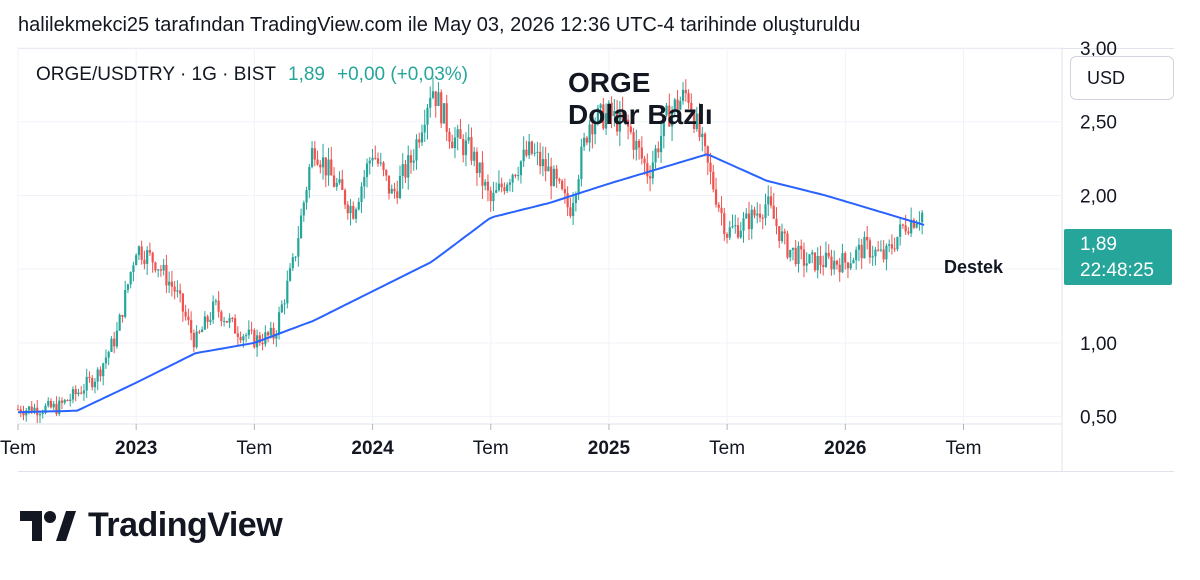 The height and width of the screenshot is (580, 1200). Describe the element at coordinates (640, 114) in the screenshot. I see `chart-title-line: Dolar Bazlı` at that location.